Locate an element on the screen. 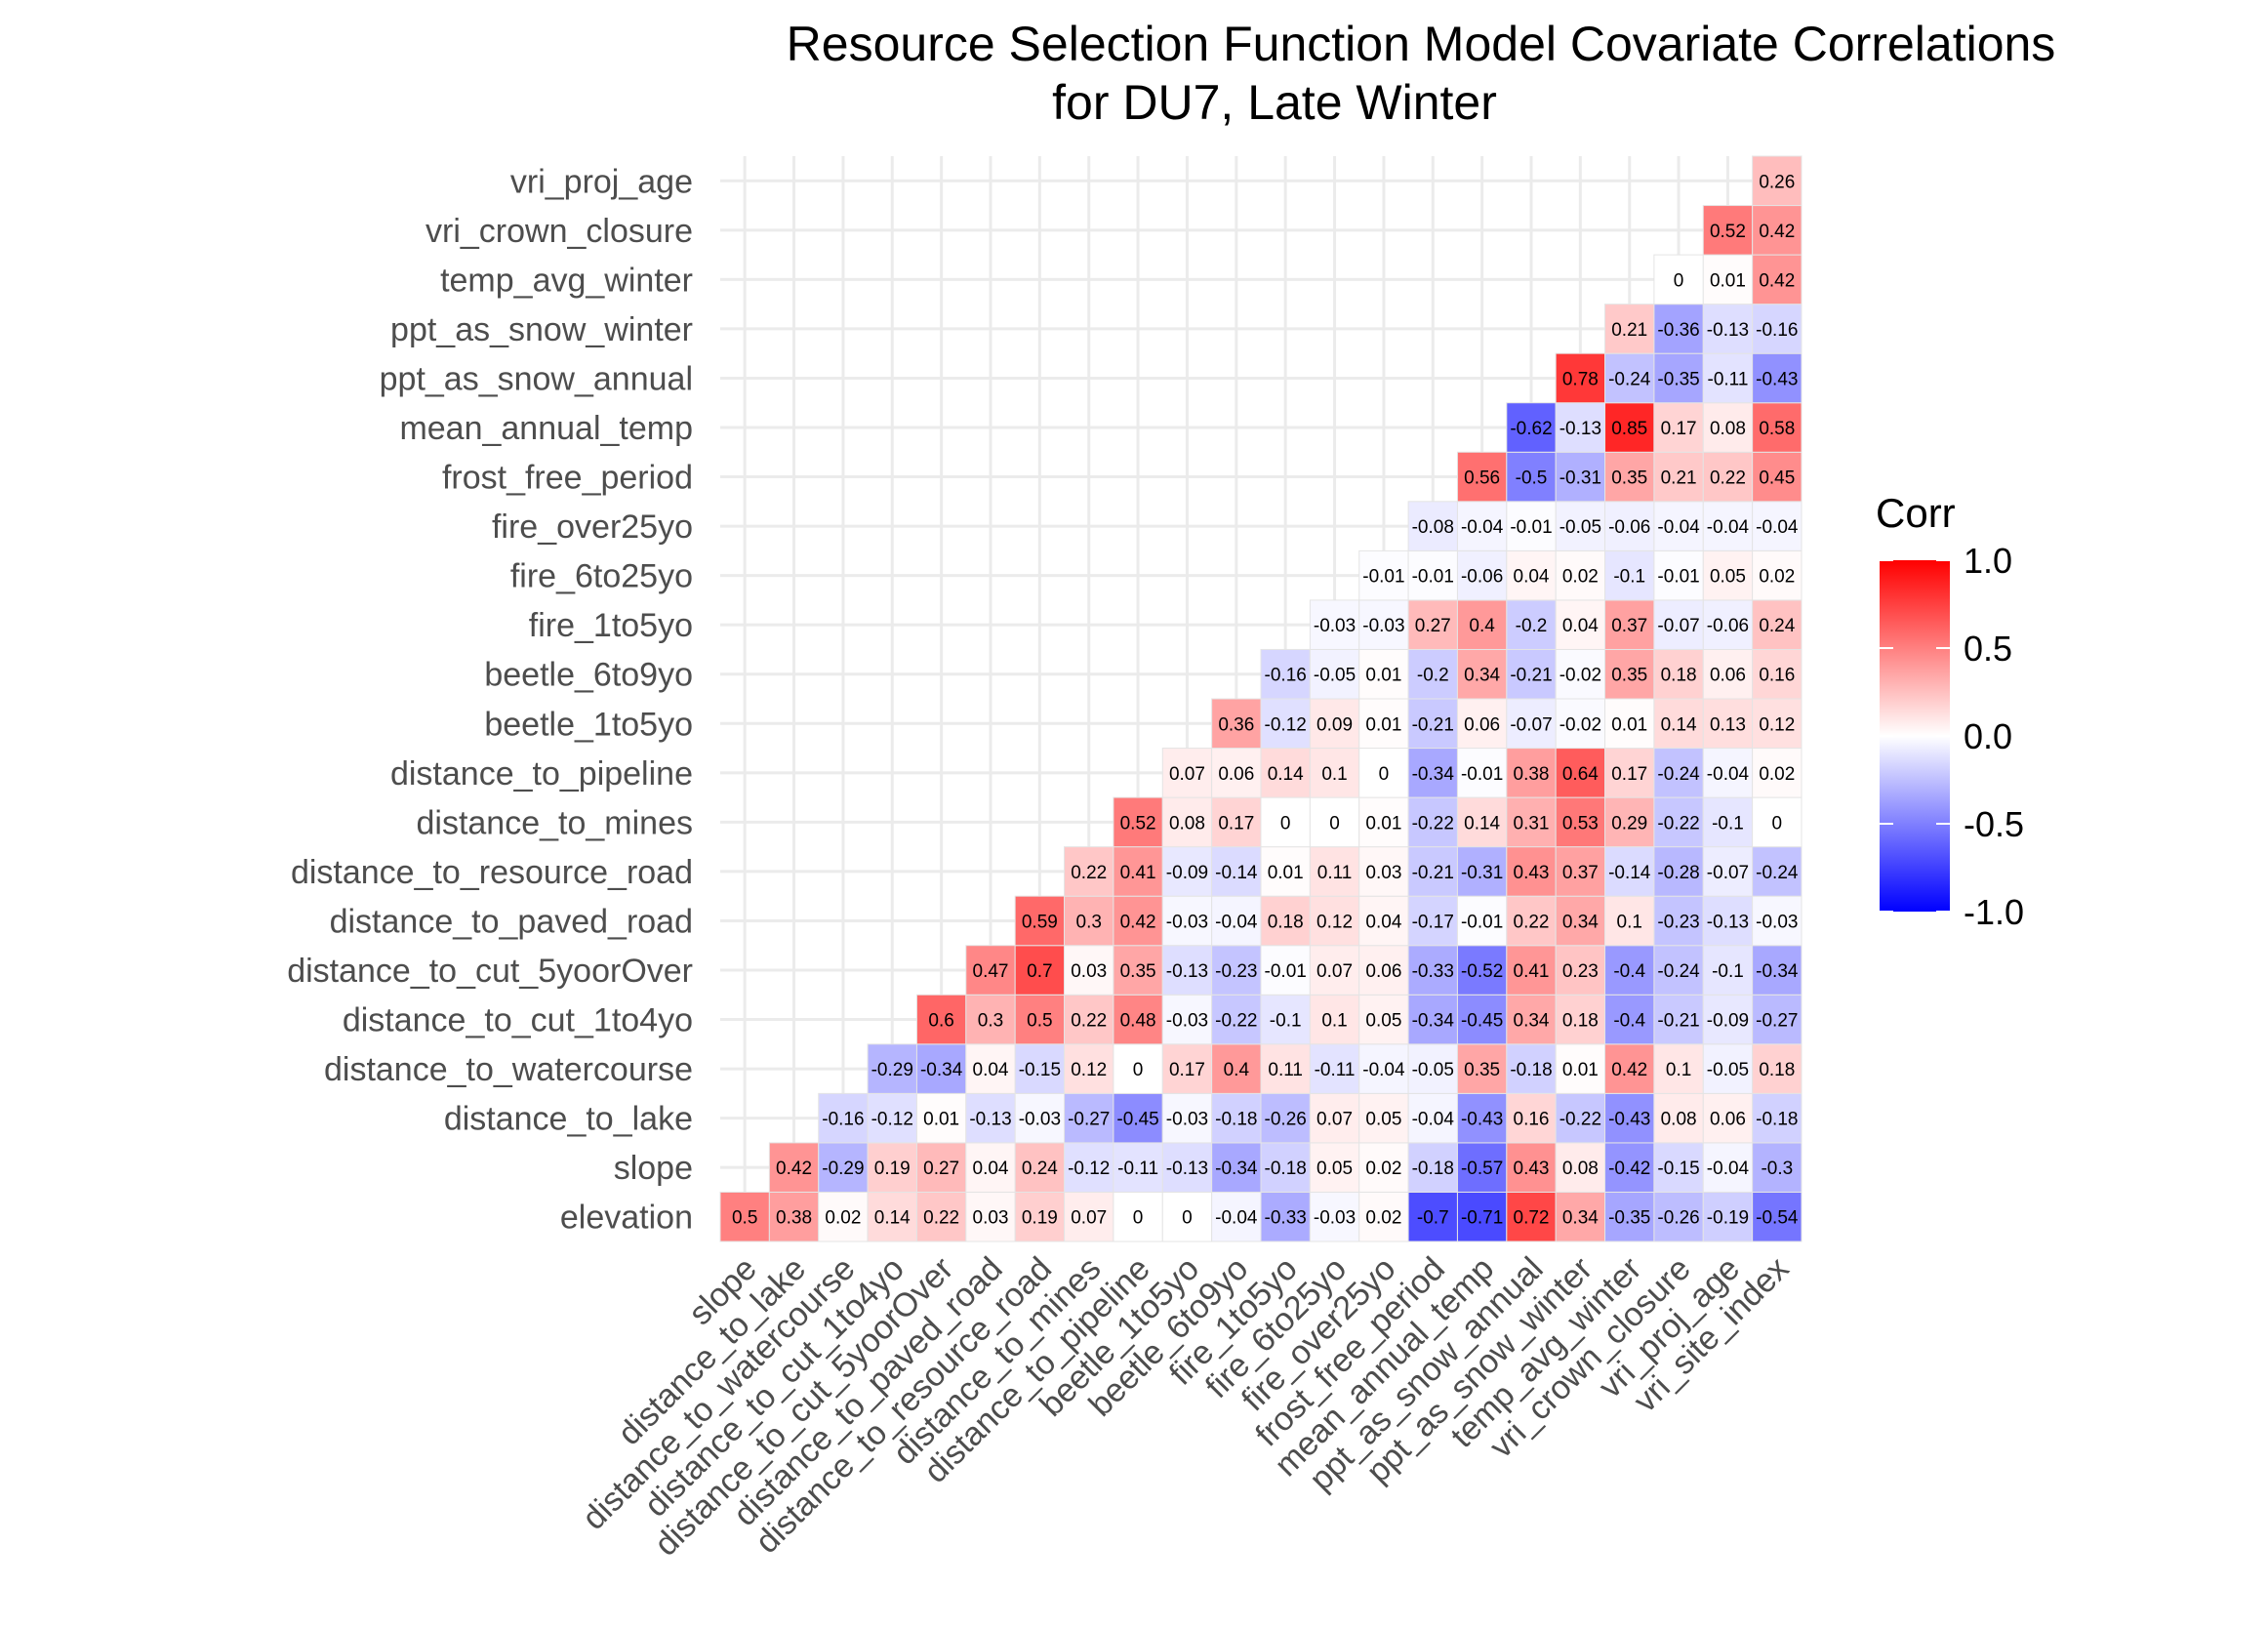 The image size is (2268, 1627). cell-value-label: -0.23 is located at coordinates (1236, 972).